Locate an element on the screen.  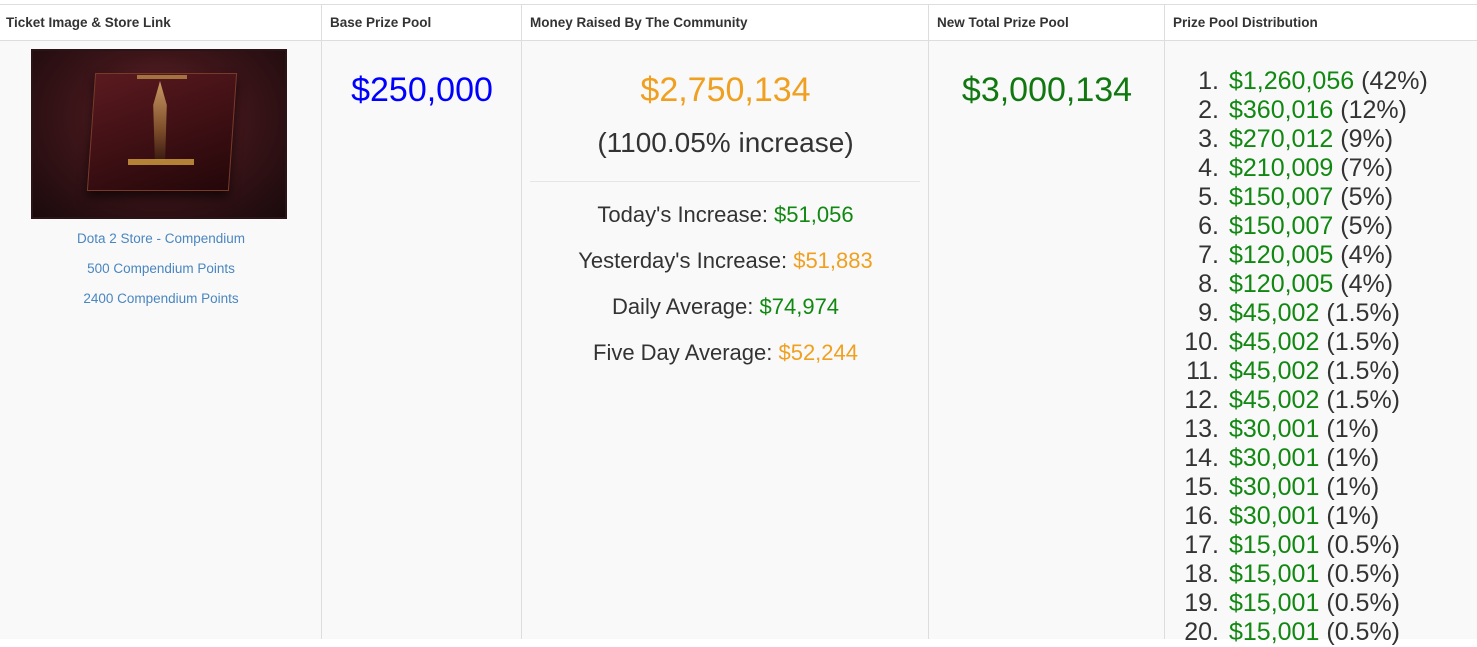
divider is located at coordinates (725, 181).